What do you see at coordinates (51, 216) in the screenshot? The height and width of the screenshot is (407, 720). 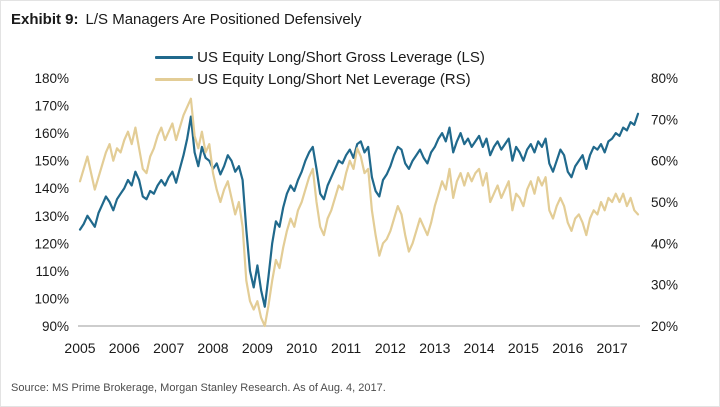 I see `left-axis-tick-label: 130%` at bounding box center [51, 216].